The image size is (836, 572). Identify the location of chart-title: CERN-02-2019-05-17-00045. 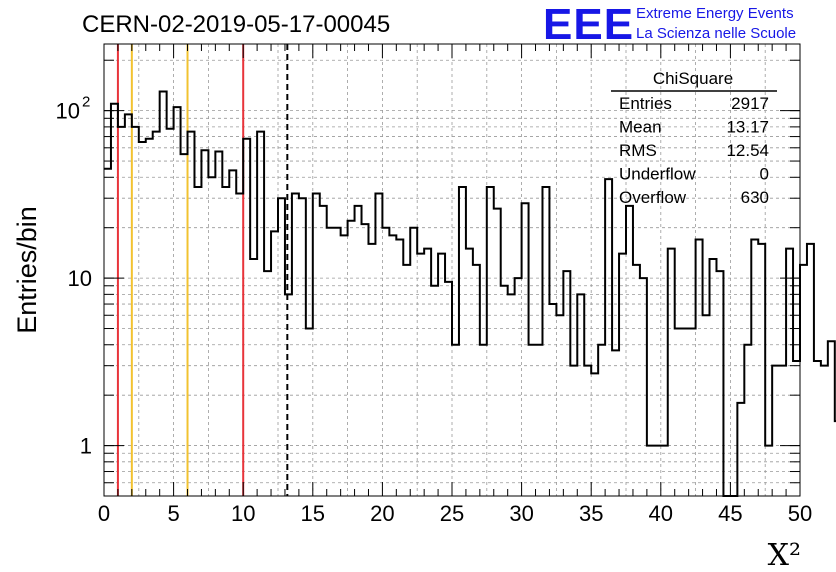
(236, 24).